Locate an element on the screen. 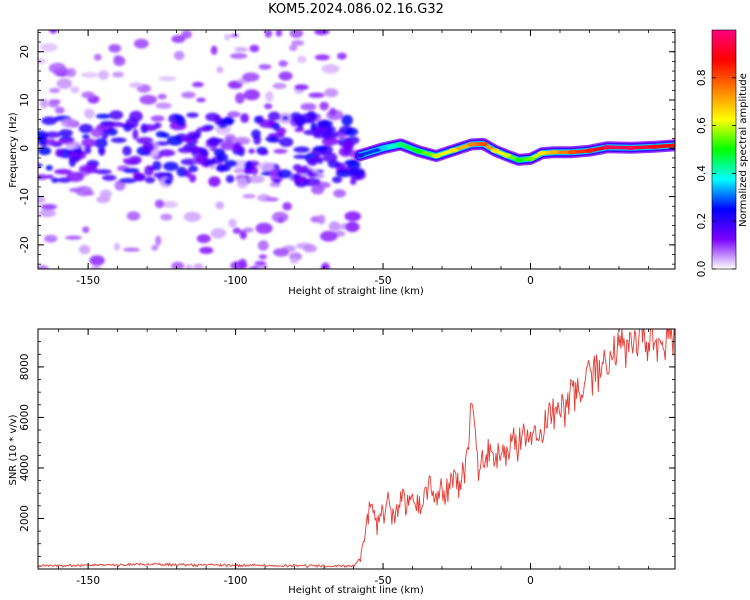 This screenshot has height=600, width=750. heatmap-y-label: Frequency (Hz) is located at coordinates (13, 150).